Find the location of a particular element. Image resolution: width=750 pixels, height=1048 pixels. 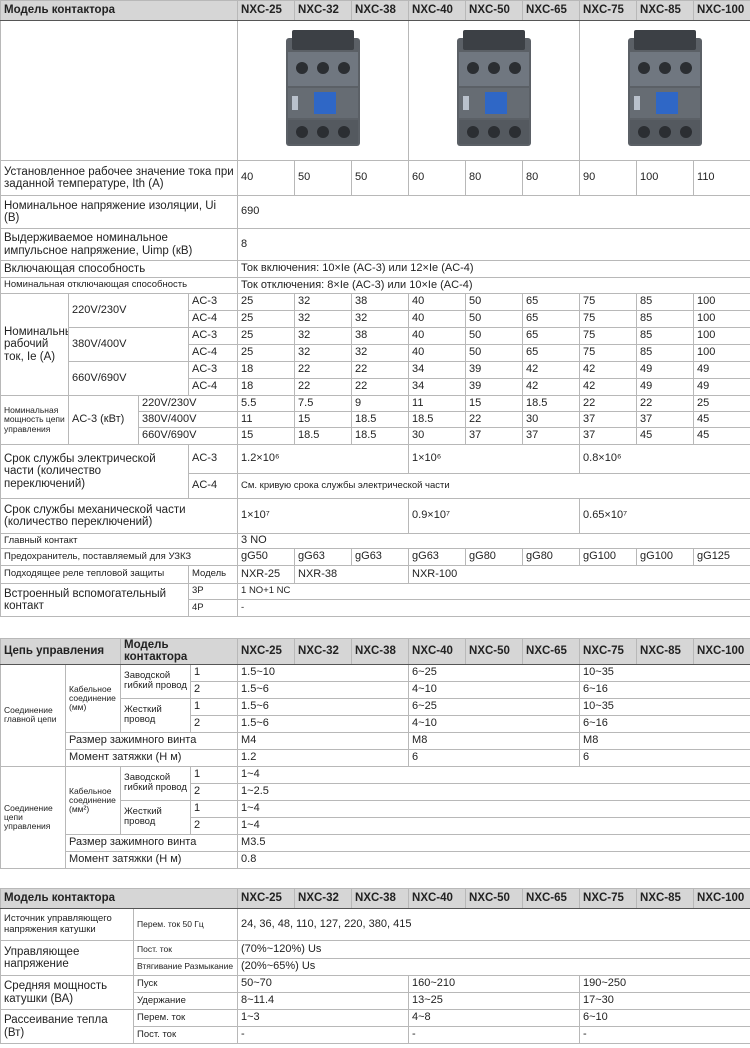

cell: Модель is located at coordinates (213, 574).